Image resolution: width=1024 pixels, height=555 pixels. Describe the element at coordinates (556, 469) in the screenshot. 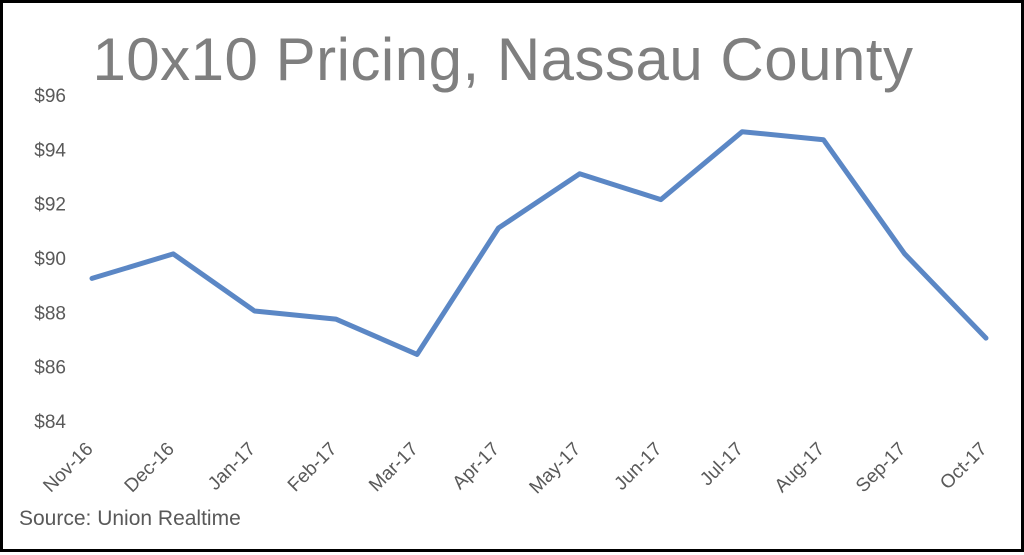

I see `x-tick-label: May-17` at that location.